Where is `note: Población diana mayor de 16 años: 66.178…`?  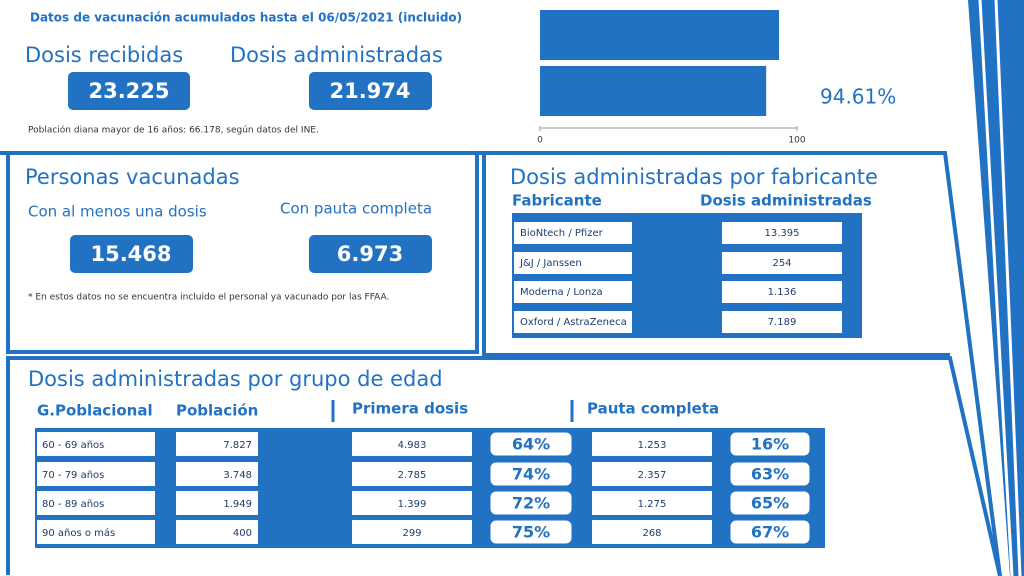
note: Población diana mayor de 16 años: 66.178… is located at coordinates (173, 130).